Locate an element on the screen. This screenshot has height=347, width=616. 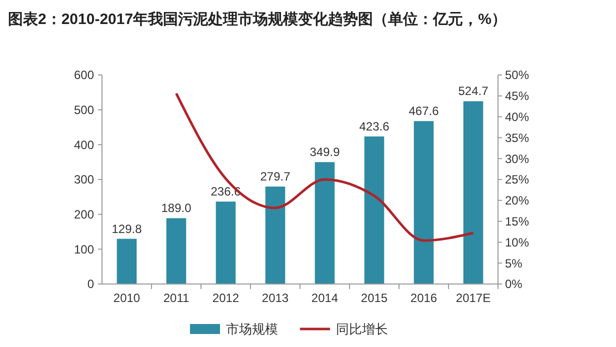
chart-title: 图表2：2010-2017年我国污泥处理市场规模变化趋势图（单位：亿元，%） is located at coordinates (257, 19).